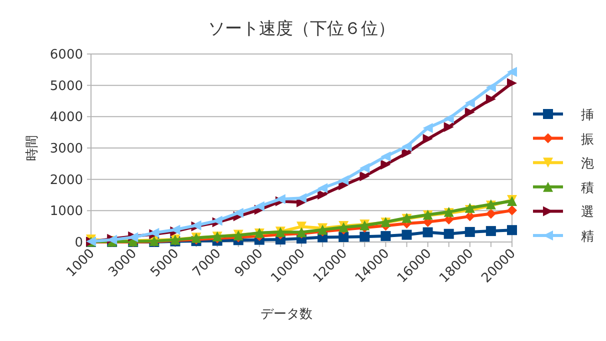  I want to click on chart-title: ソート速度（下位６位）, so click(301, 29).